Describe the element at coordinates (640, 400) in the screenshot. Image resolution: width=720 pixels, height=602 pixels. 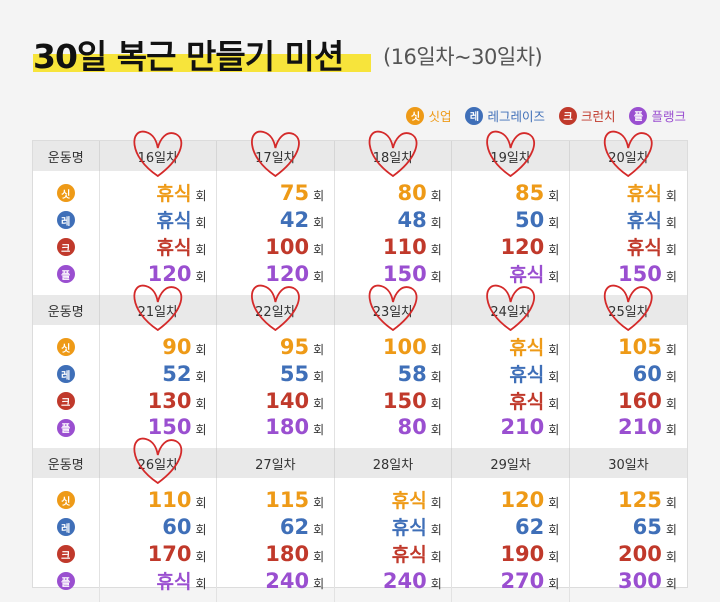
I see `rep-count: 160` at that location.